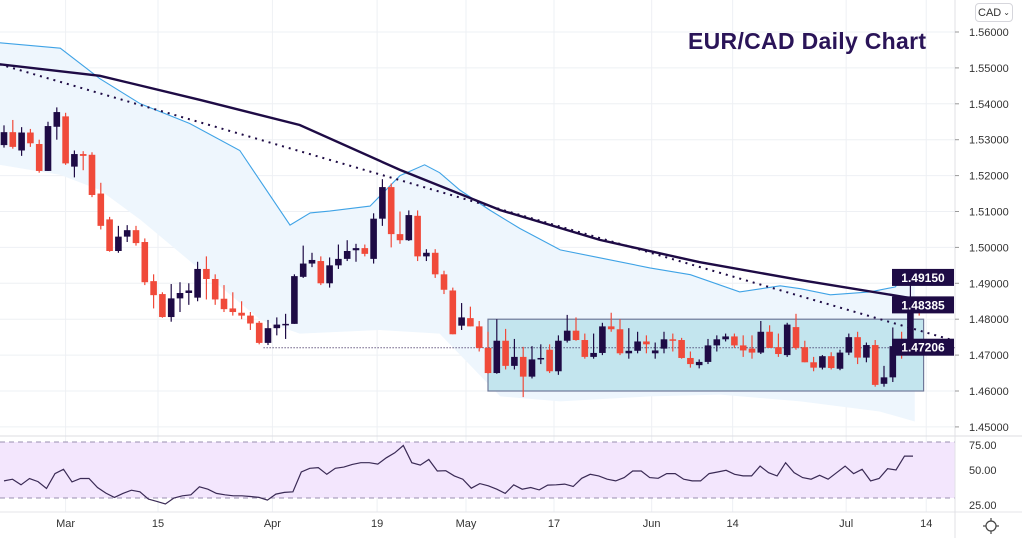  What do you see at coordinates (989, 356) in the screenshot?
I see `price-tick-label: 1.47000` at bounding box center [989, 356].